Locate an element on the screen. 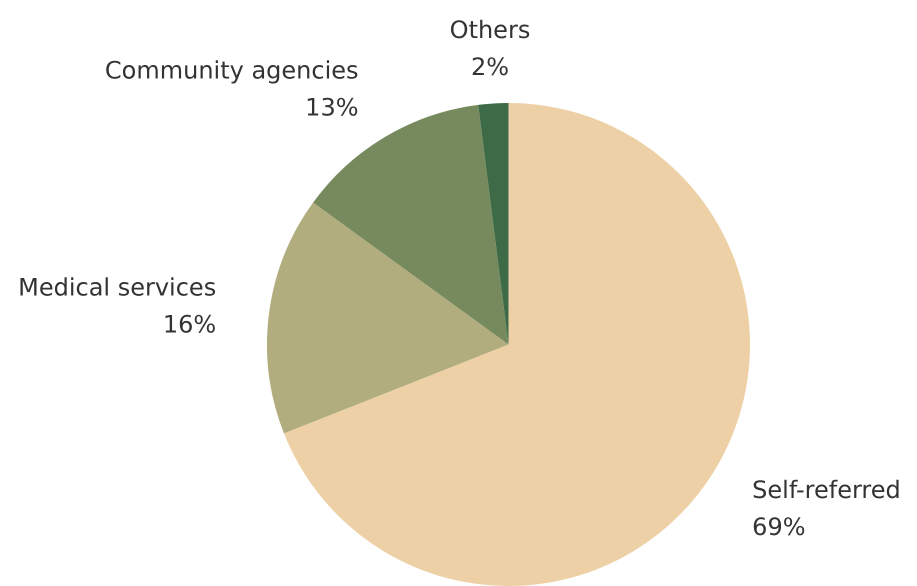 This screenshot has height=586, width=917. slice-label: Others is located at coordinates (490, 30).